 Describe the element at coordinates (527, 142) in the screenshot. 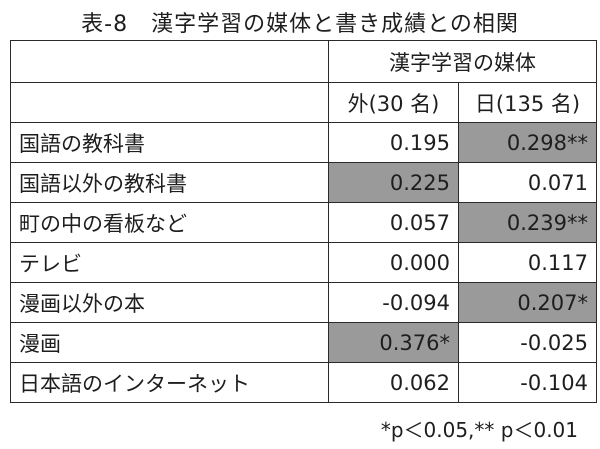

I see `value-cell-japanese: 0.298**` at that location.